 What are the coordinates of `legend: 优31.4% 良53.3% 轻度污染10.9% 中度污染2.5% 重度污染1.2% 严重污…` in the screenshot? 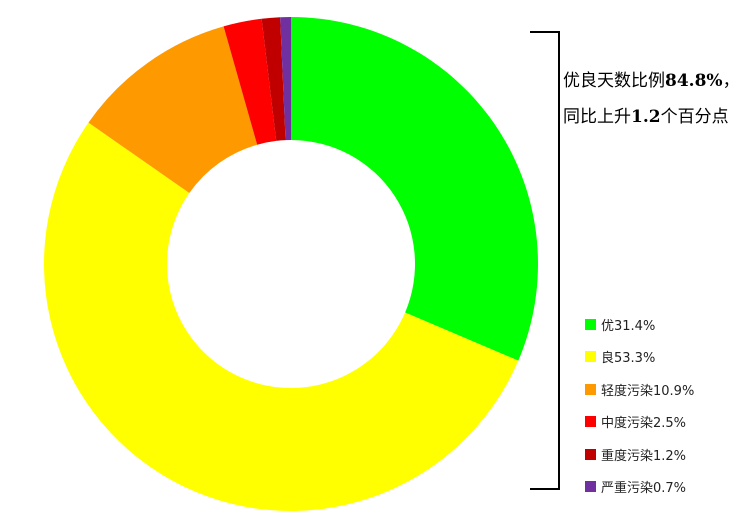 It's located at (639, 405).